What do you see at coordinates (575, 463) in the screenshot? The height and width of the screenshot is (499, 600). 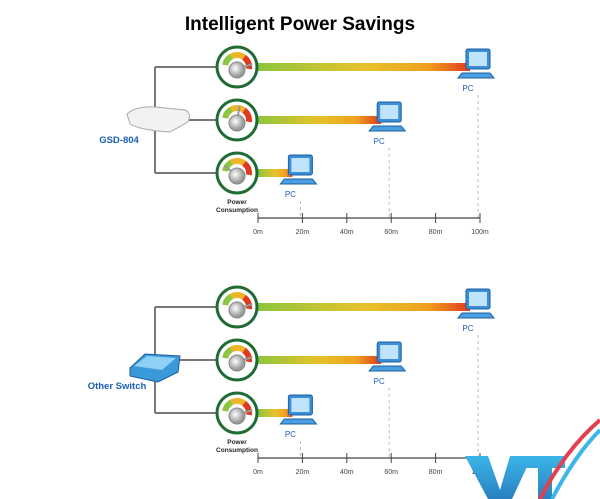 I see `vtx-logo-swoosh-blue` at bounding box center [575, 463].